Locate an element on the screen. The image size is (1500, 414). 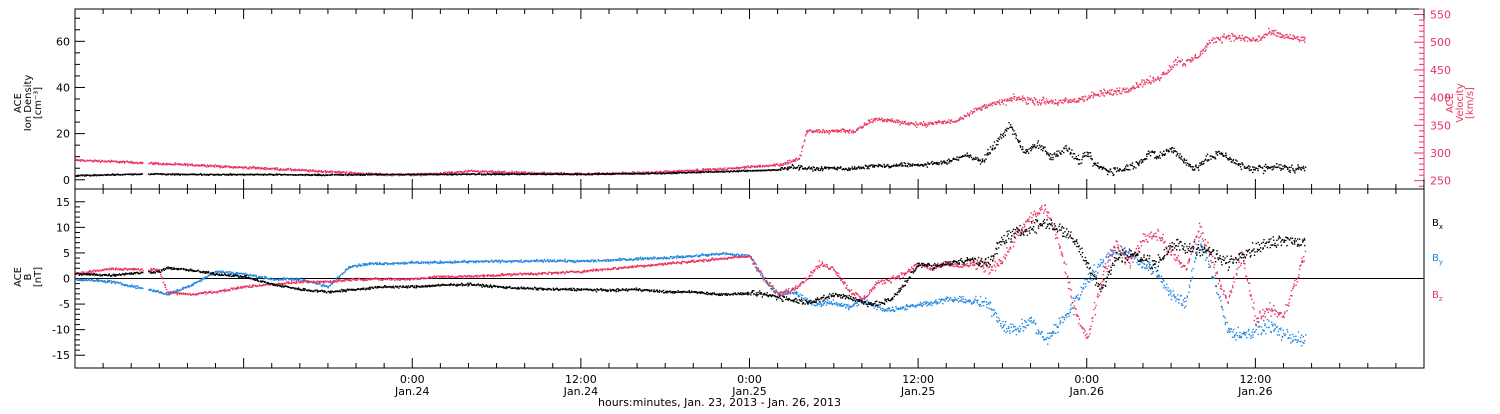
bottom-tick-label: 5 is located at coordinates (66, 253).